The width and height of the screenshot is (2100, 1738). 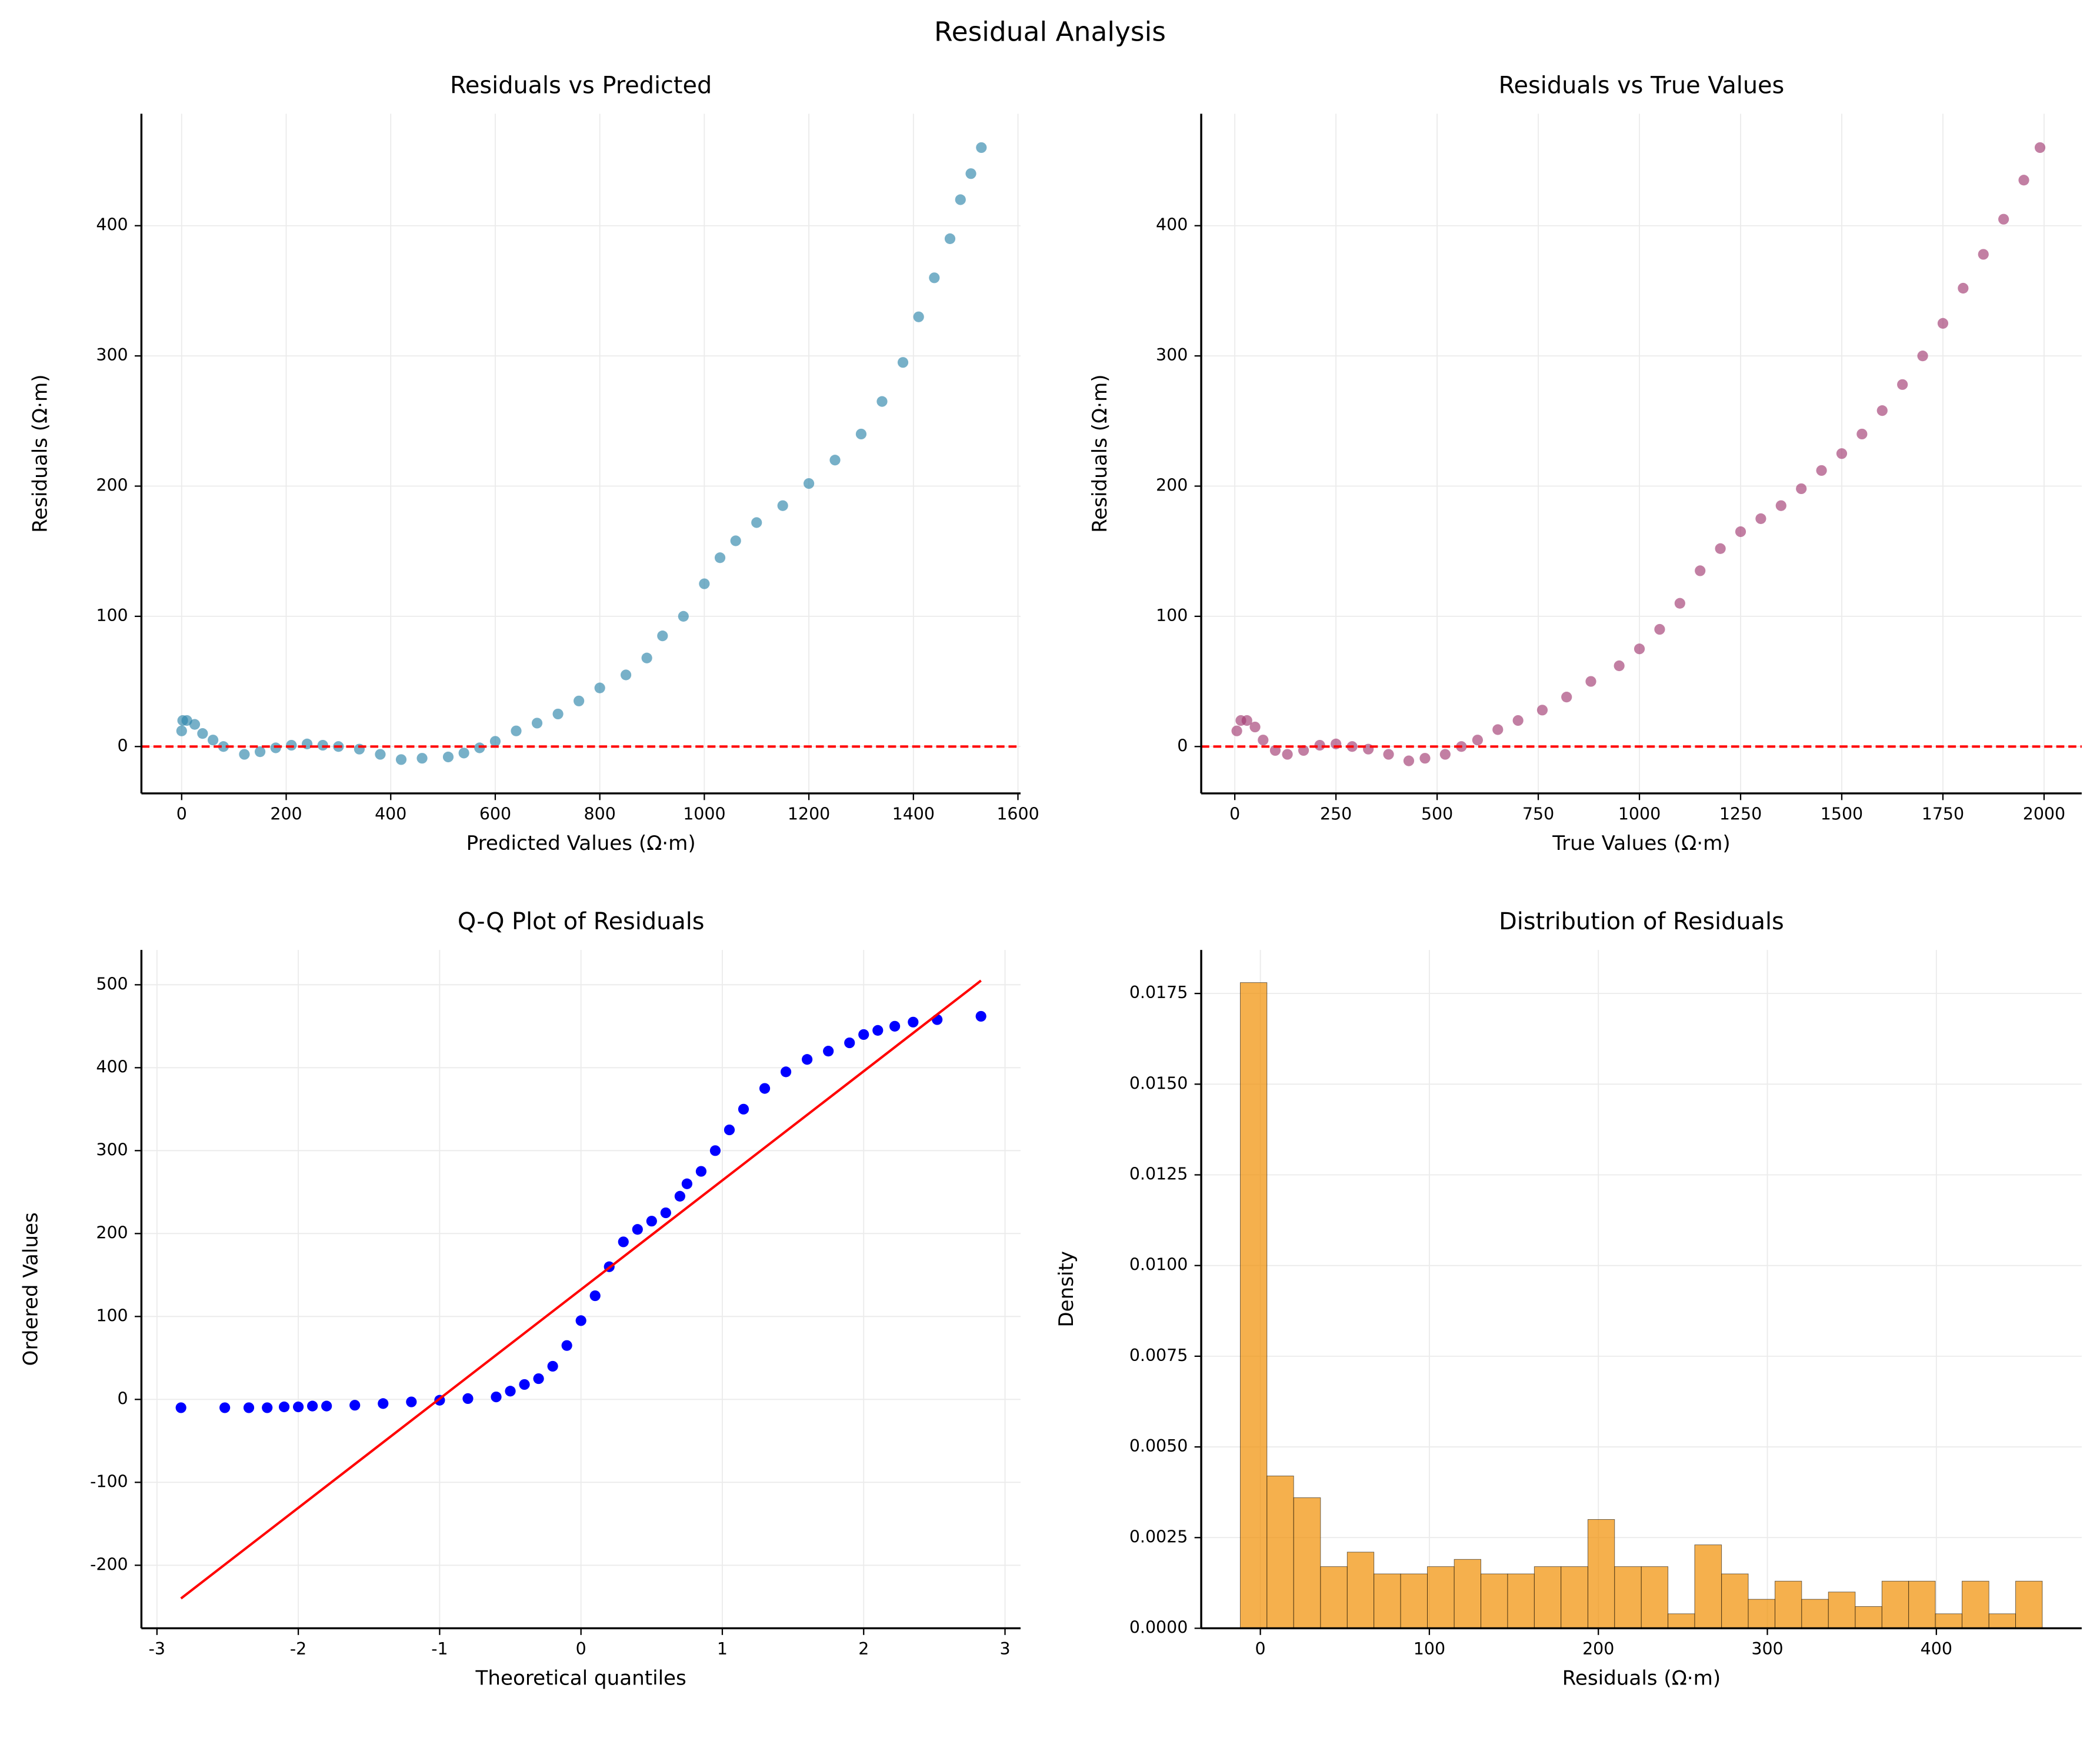 I want to click on x-tick-label: -1, so click(x=439, y=1649).